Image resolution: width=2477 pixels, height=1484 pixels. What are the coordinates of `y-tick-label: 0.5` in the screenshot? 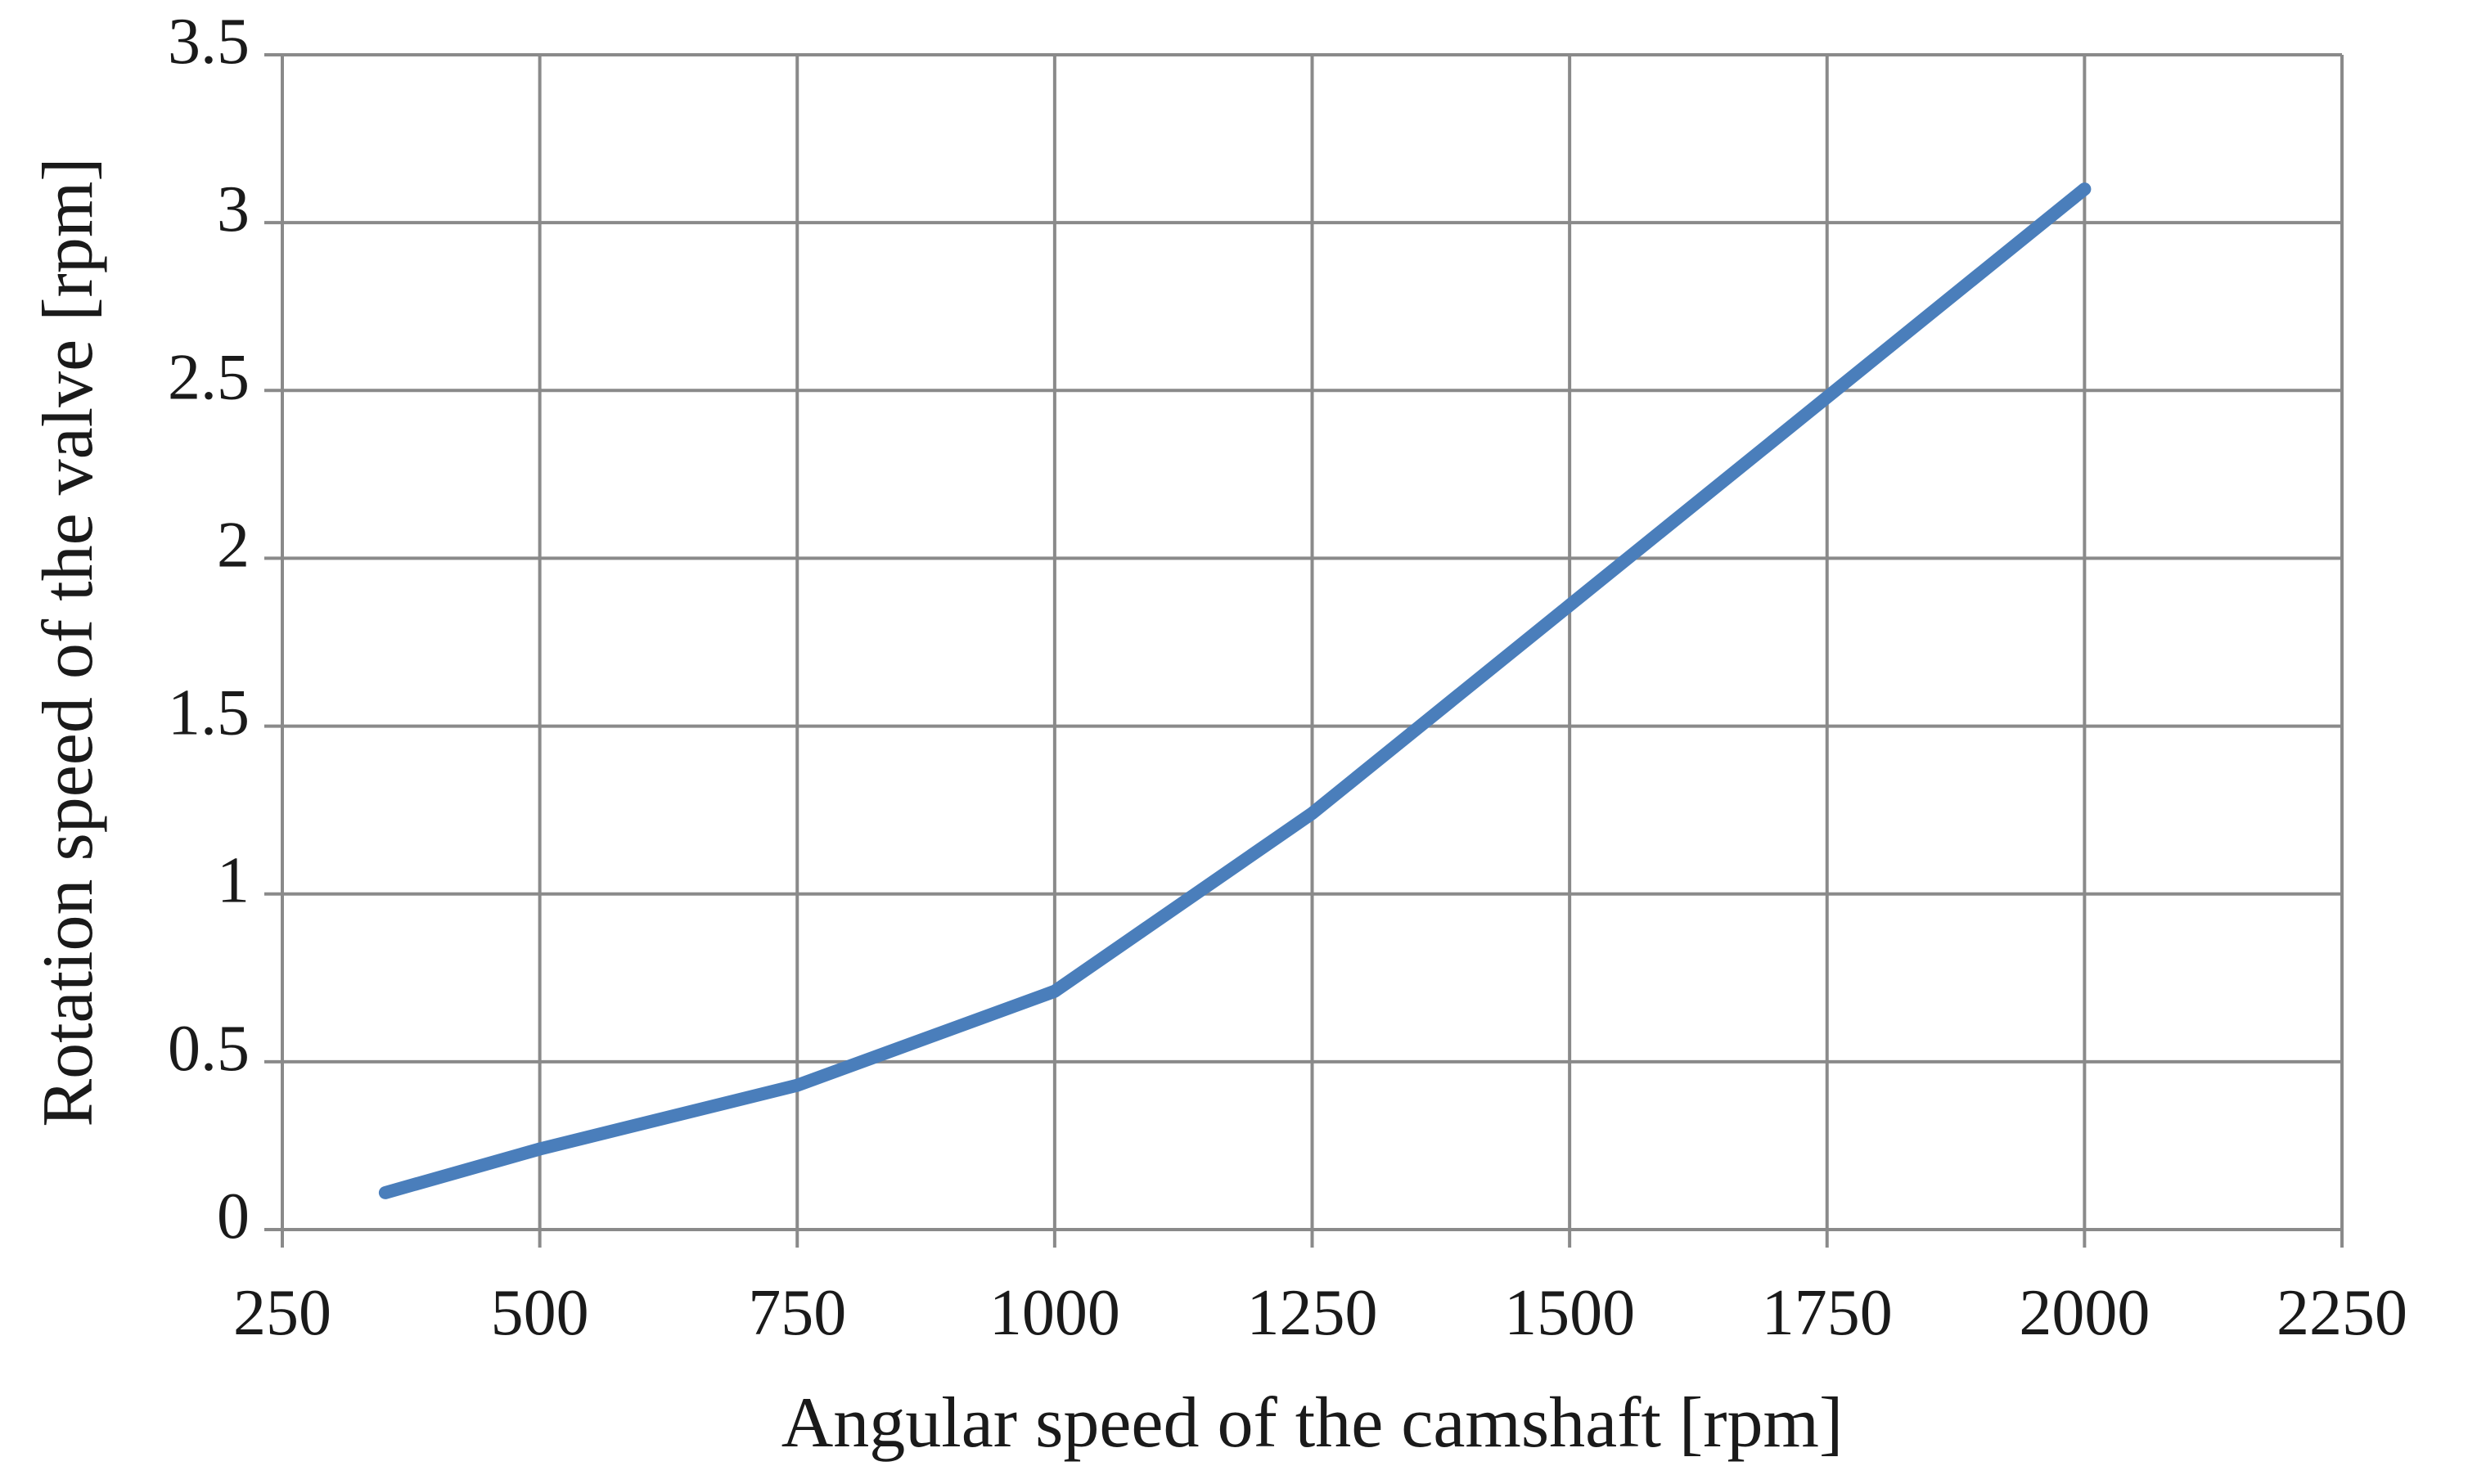 It's located at (209, 1049).